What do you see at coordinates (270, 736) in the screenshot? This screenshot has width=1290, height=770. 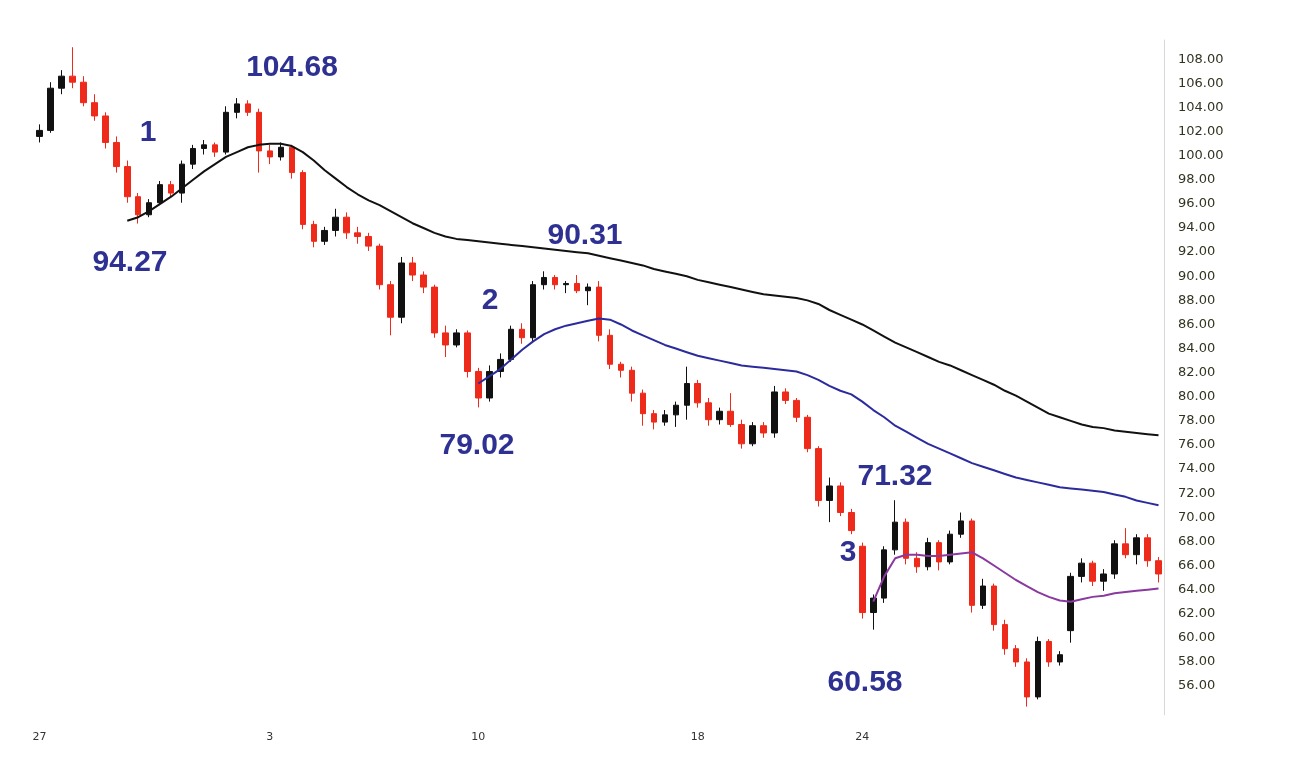 I see `x-tick-label: 3` at bounding box center [270, 736].